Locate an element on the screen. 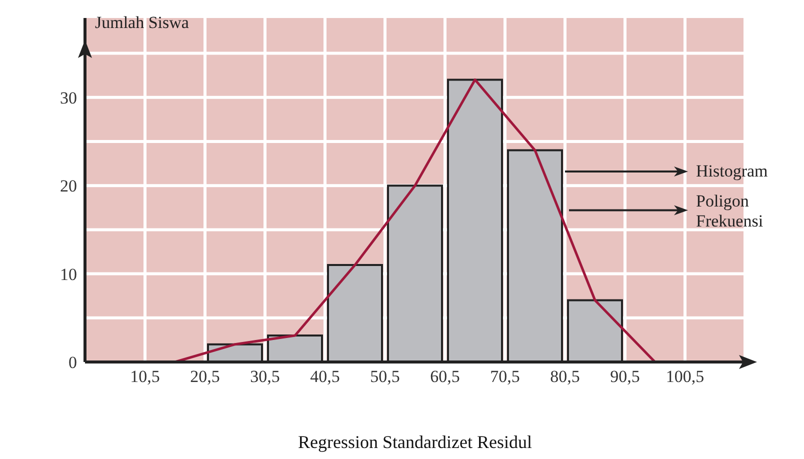 The height and width of the screenshot is (459, 804). text: Poligon Frekuensi is located at coordinates (730, 210).